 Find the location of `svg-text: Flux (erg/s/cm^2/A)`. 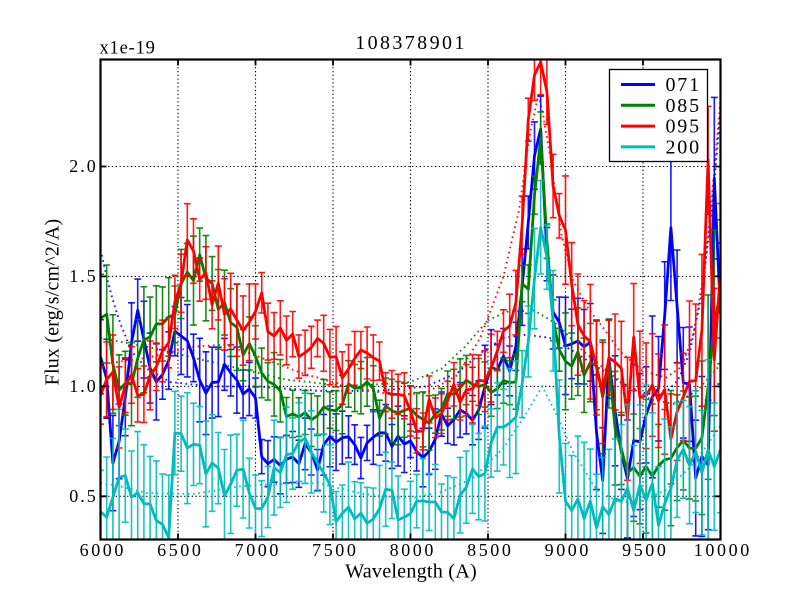

svg-text: Flux (erg/s/cm^2/A) is located at coordinates (53, 302).